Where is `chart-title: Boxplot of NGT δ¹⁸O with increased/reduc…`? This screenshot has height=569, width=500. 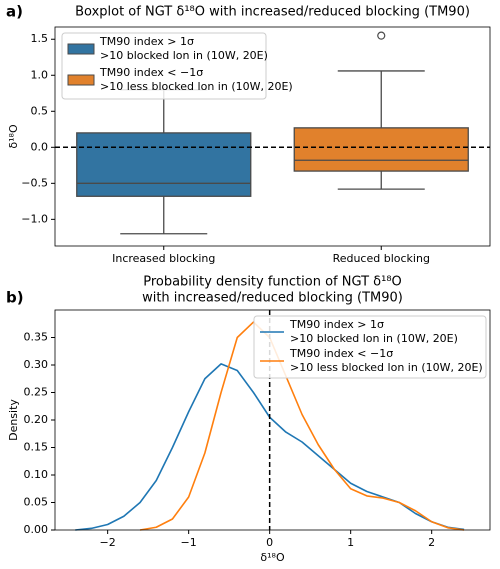 chart-title: Boxplot of NGT δ¹⁸O with increased/reduc… is located at coordinates (272, 12).